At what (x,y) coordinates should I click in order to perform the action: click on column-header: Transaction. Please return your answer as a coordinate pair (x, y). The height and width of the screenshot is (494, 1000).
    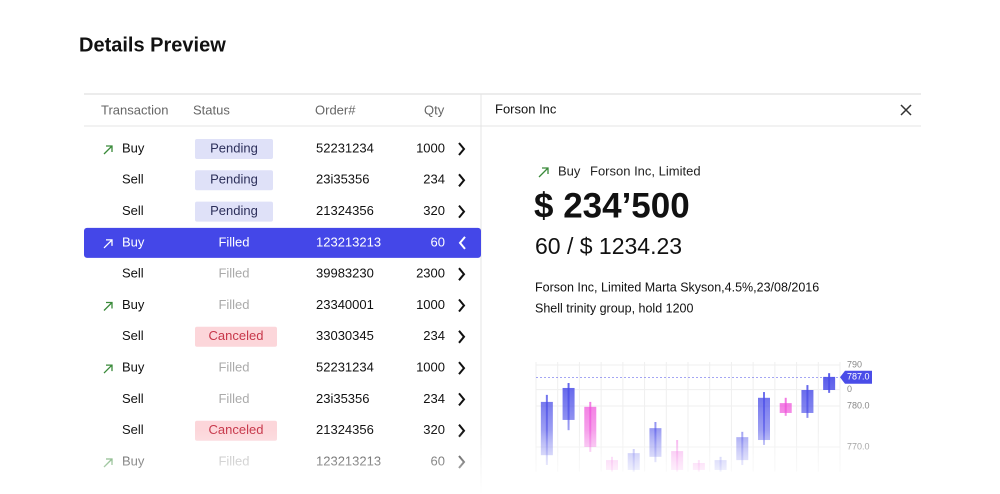
    Looking at the image, I should click on (134, 109).